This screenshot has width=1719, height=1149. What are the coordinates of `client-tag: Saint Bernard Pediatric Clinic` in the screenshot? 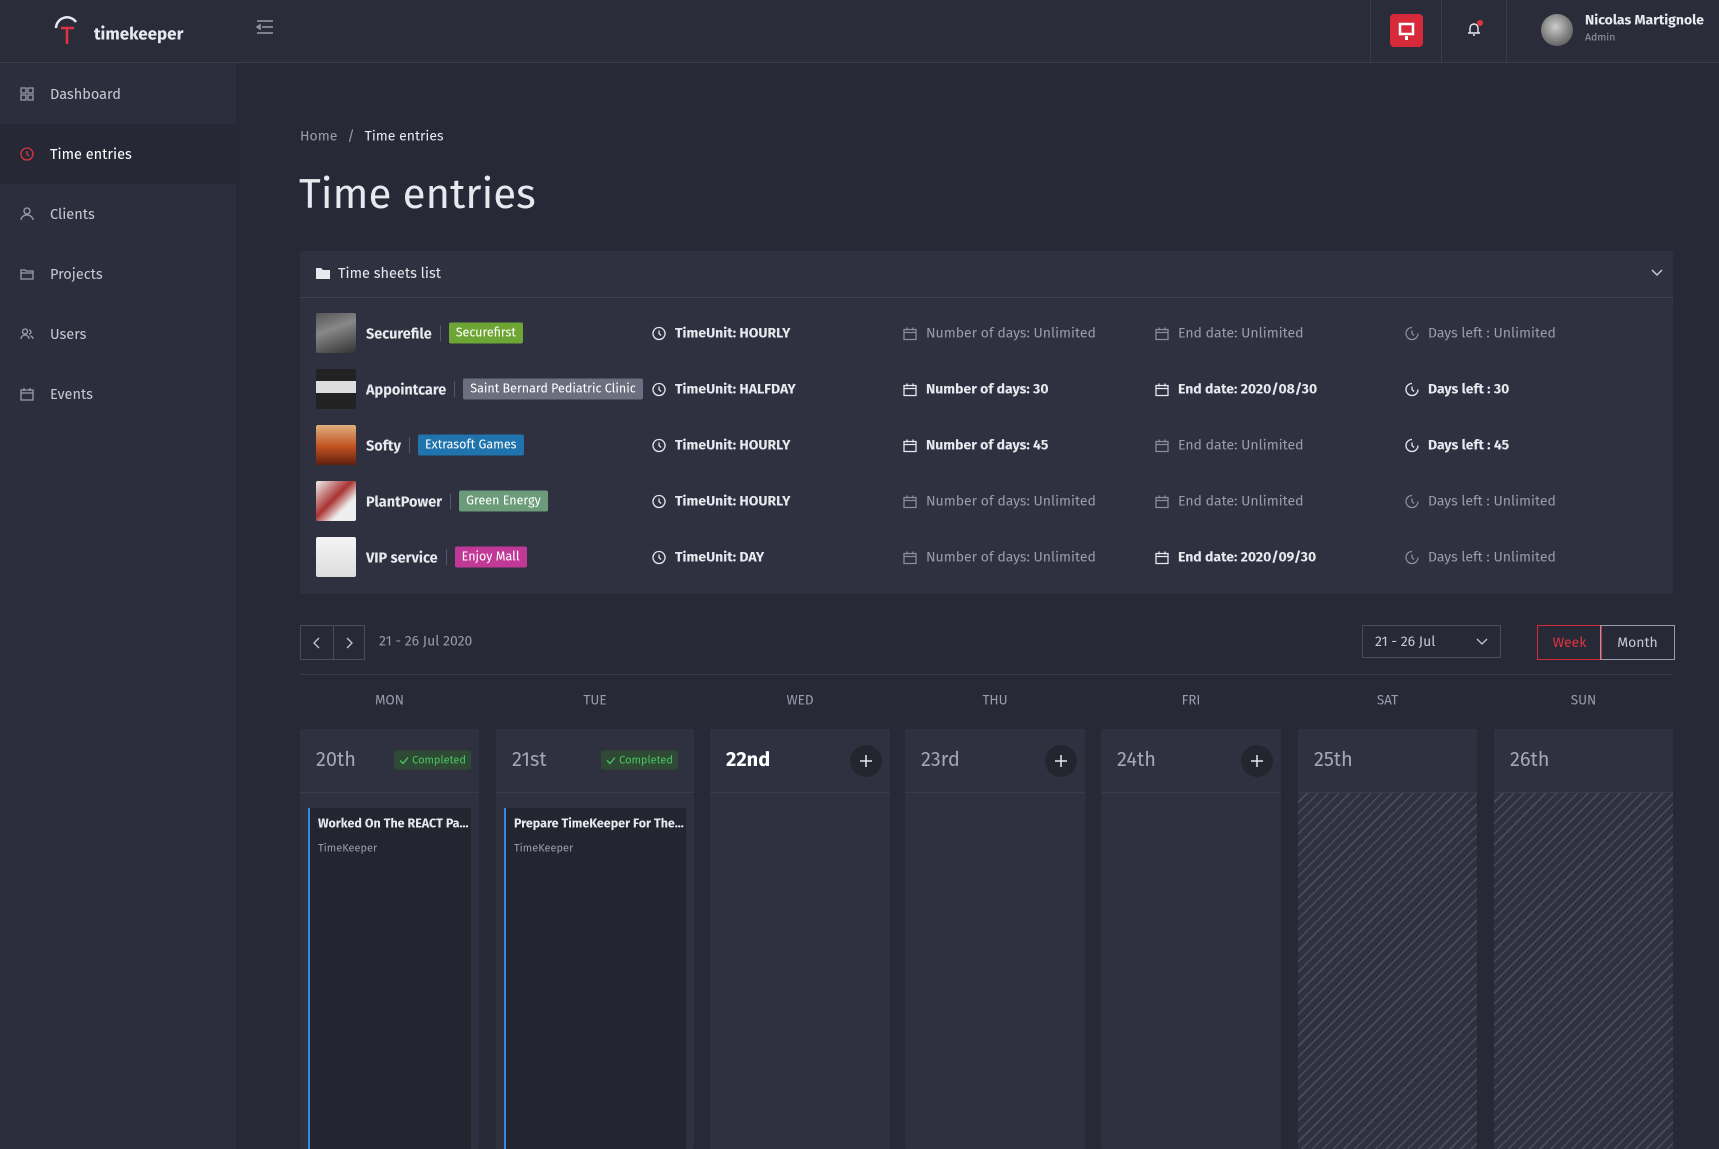 It's located at (553, 389).